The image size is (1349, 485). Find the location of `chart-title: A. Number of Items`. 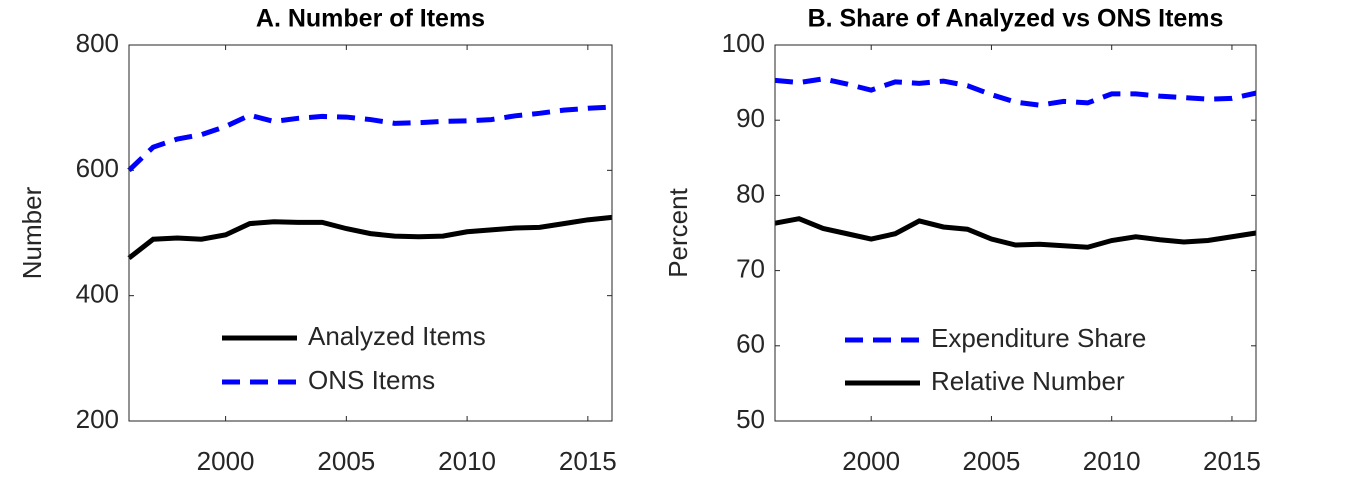

chart-title: A. Number of Items is located at coordinates (370, 19).